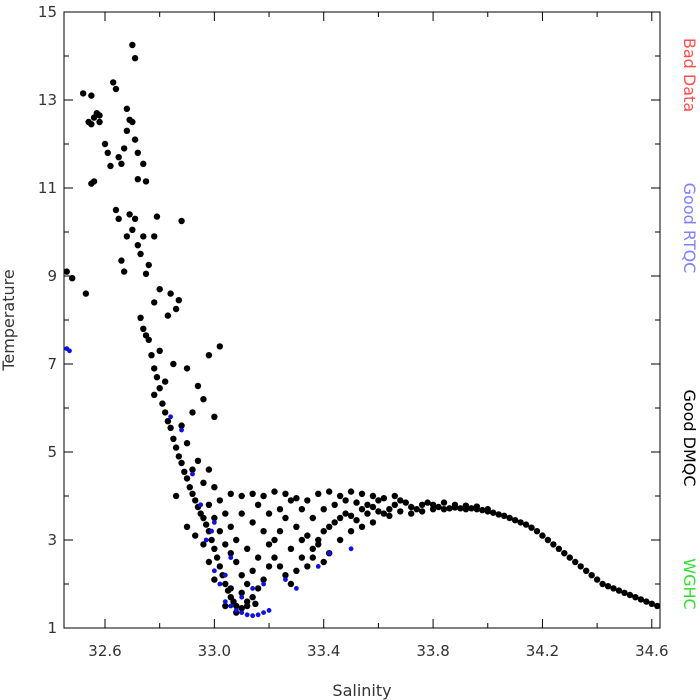 The image size is (700, 700). What do you see at coordinates (689, 228) in the screenshot?
I see `legend-entry: Good RTQC` at bounding box center [689, 228].